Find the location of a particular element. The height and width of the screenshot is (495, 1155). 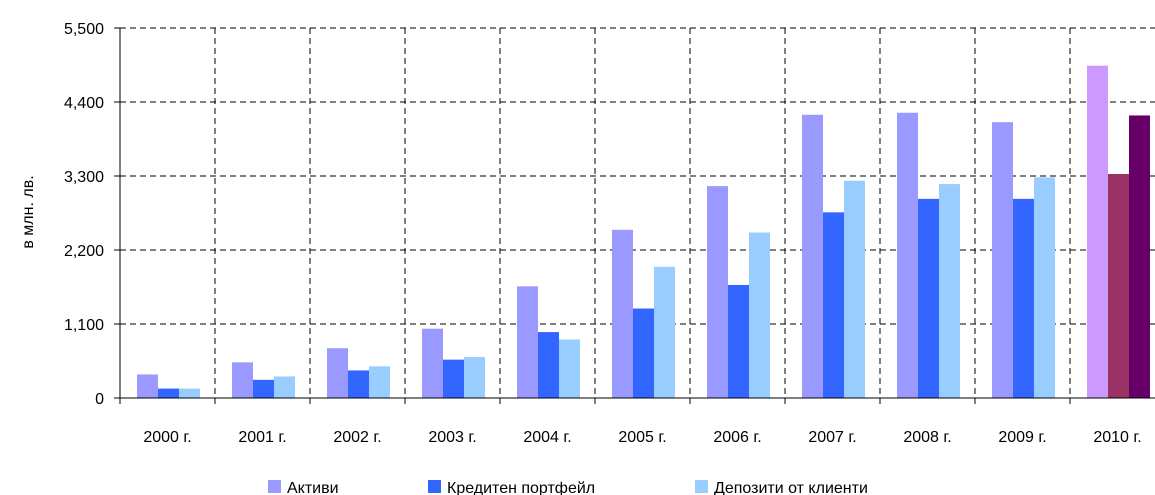

y-tick-label: 5,500 is located at coordinates (84, 29).